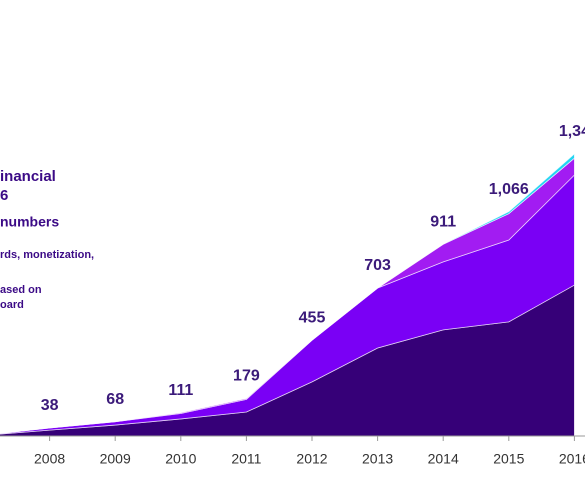 The width and height of the screenshot is (585, 493). What do you see at coordinates (50, 405) in the screenshot?
I see `total-label: 38` at bounding box center [50, 405].